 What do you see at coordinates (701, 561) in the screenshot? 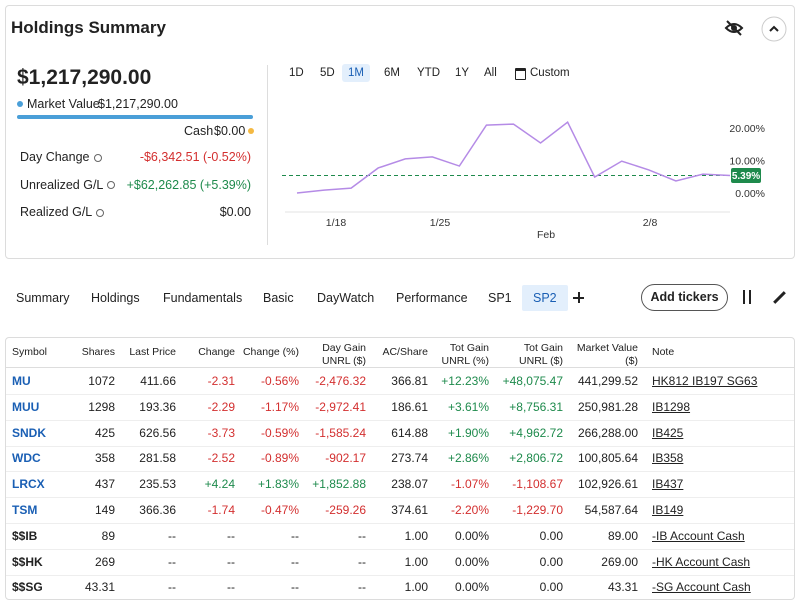
I see `note-link: -HK Account Cash` at bounding box center [701, 561].